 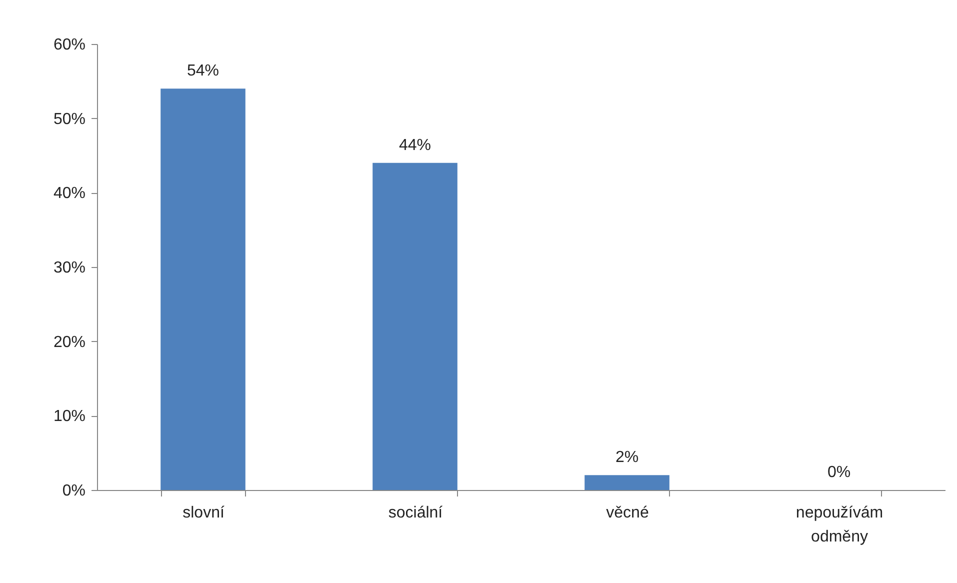 I want to click on y-tick-label: 60%, so click(x=69, y=45).